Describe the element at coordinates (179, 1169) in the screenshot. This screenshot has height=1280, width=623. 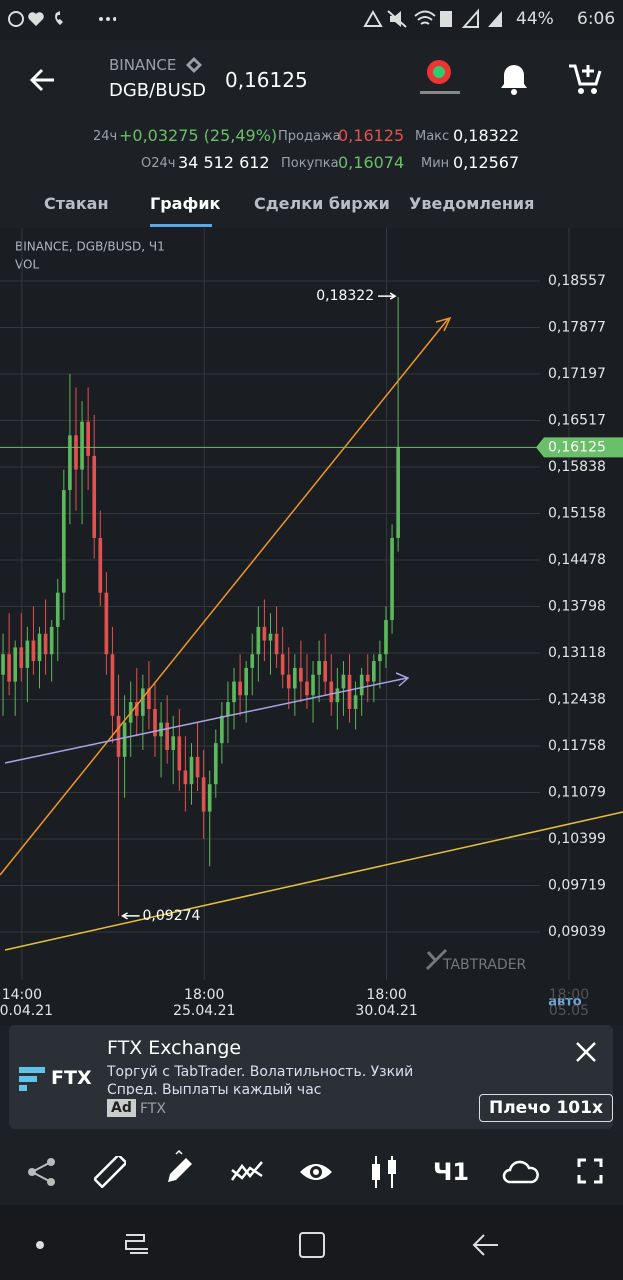
I see `pencil-tool` at that location.